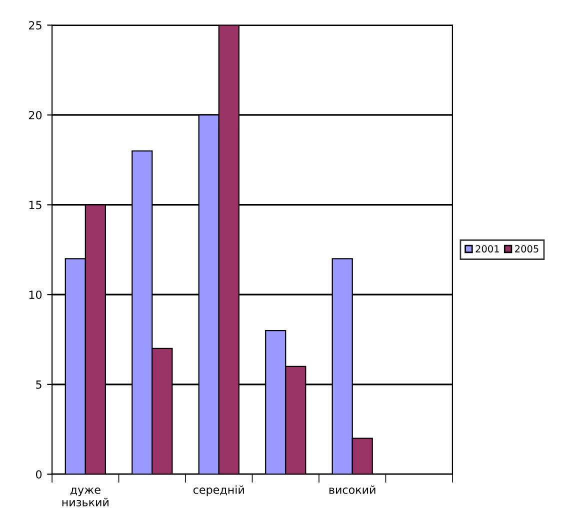 The width and height of the screenshot is (572, 524). What do you see at coordinates (35, 205) in the screenshot?
I see `y-tick-label: 15` at bounding box center [35, 205].